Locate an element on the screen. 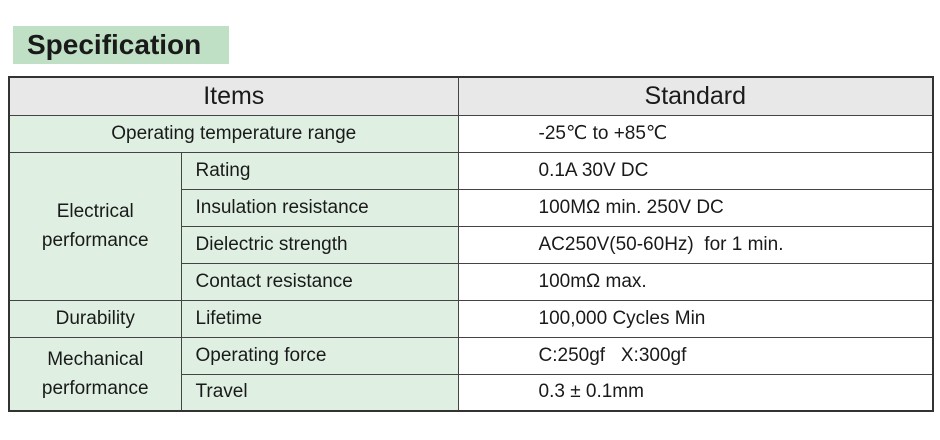 The height and width of the screenshot is (440, 940). item-operating-force: Operating force is located at coordinates (319, 355).